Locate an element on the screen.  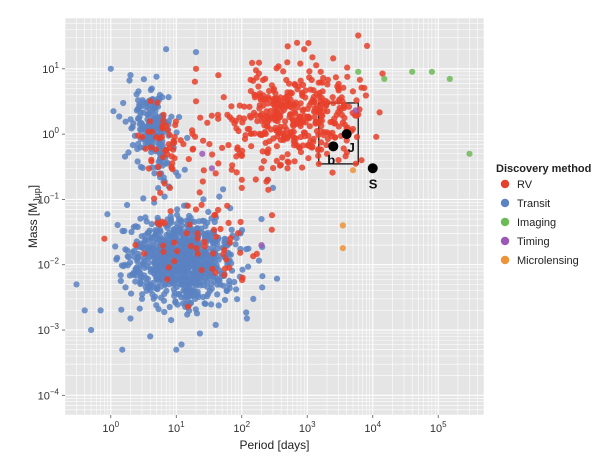
legend-entry: Timing is located at coordinates (533, 242).